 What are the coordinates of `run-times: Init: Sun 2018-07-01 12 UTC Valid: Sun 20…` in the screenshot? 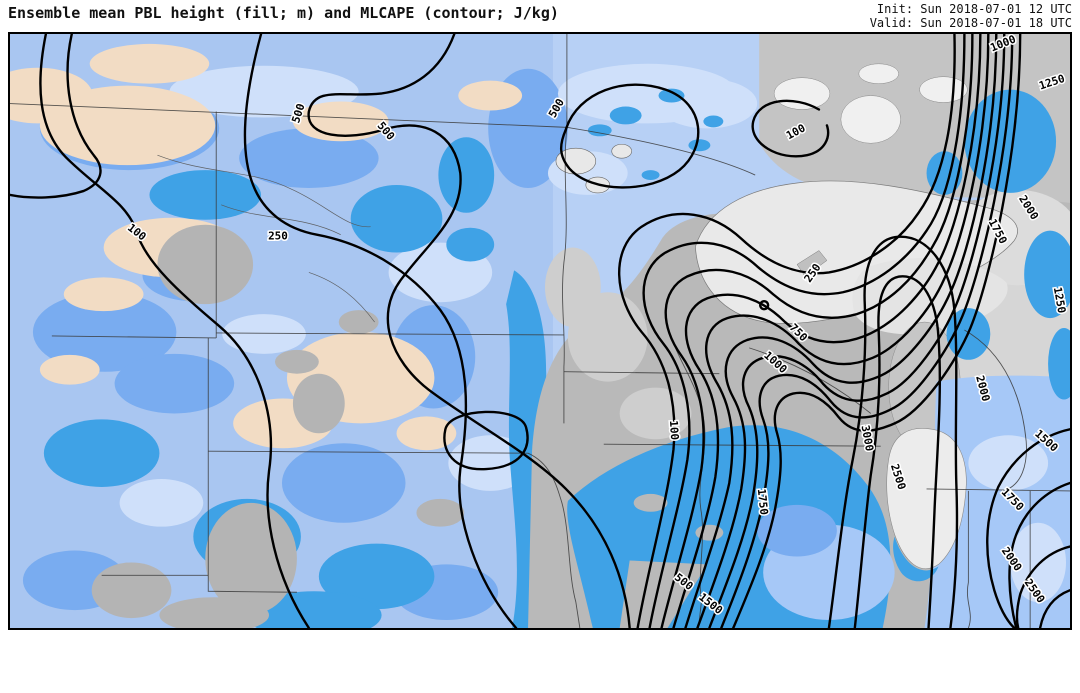 It's located at (971, 16).